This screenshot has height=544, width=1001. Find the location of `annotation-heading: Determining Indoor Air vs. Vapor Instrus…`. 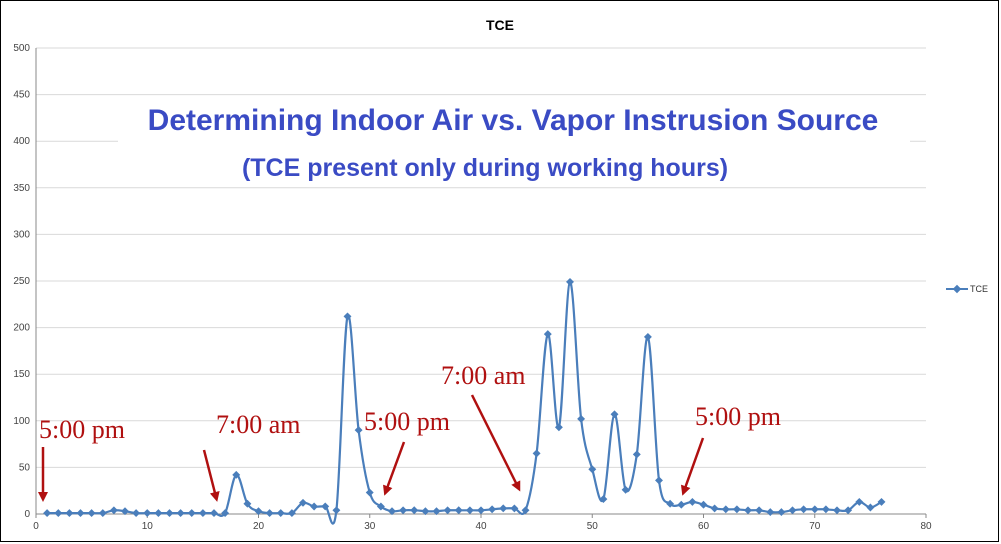

annotation-heading: Determining Indoor Air vs. Vapor Instrus… is located at coordinates (513, 120).